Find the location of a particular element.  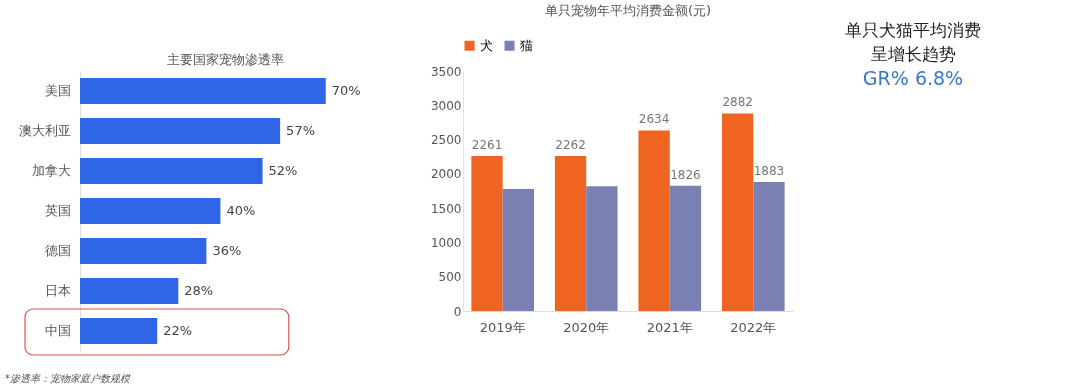

y-tick-label: 中国 is located at coordinates (57, 330).